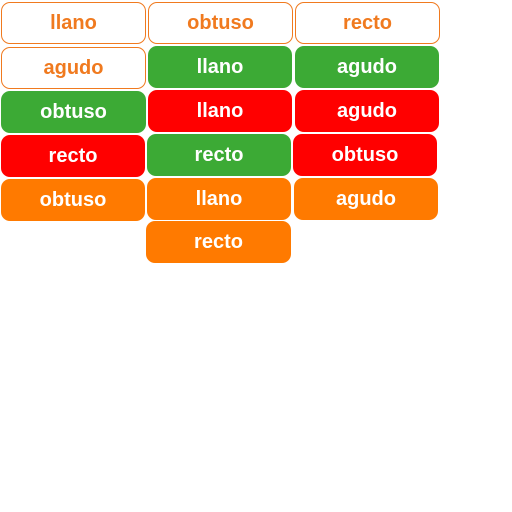 The height and width of the screenshot is (512, 512). Describe the element at coordinates (73, 68) in the screenshot. I see `tile-agudo-outline: agudo` at that location.